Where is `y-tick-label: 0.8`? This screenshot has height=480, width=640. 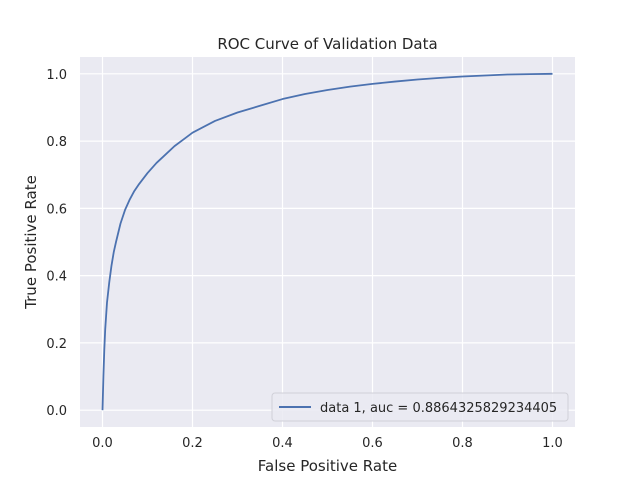
y-tick-label: 0.8 is located at coordinates (56, 142).